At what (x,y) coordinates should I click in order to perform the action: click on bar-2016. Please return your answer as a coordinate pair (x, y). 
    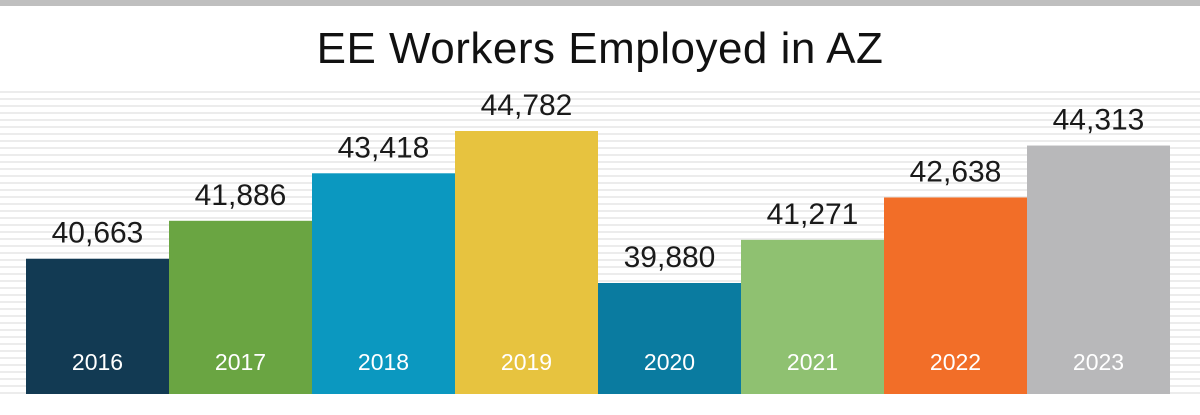
    Looking at the image, I should click on (97, 326).